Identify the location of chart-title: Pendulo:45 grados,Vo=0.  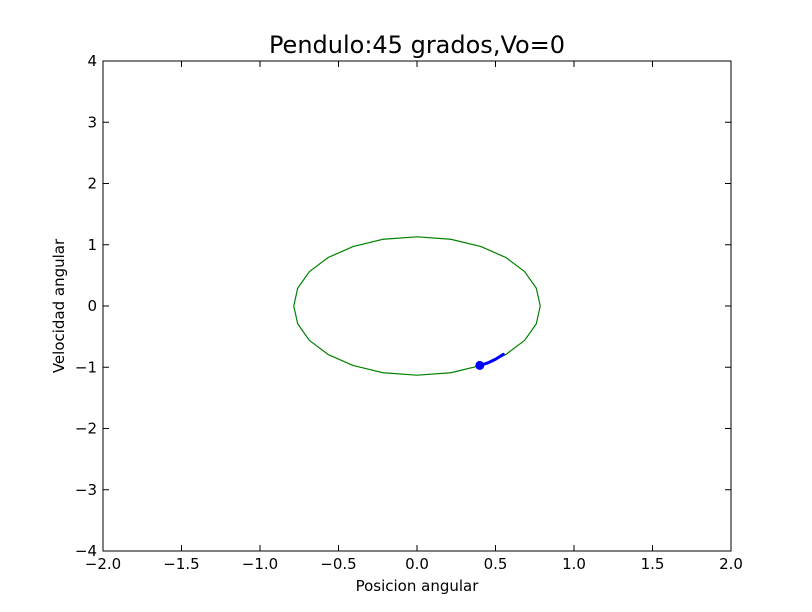
(417, 45).